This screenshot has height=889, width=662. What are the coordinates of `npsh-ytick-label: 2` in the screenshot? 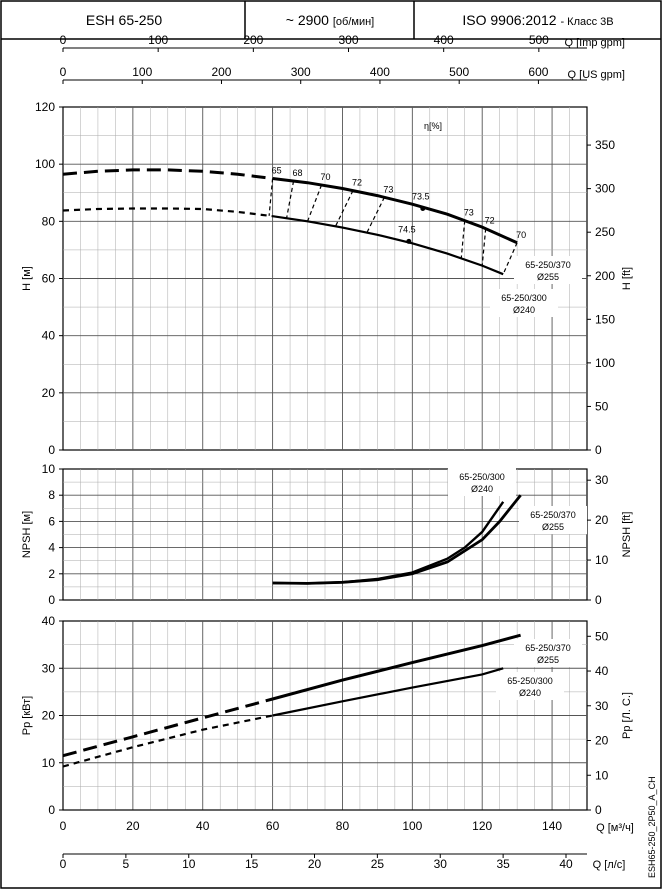 It's located at (51, 574).